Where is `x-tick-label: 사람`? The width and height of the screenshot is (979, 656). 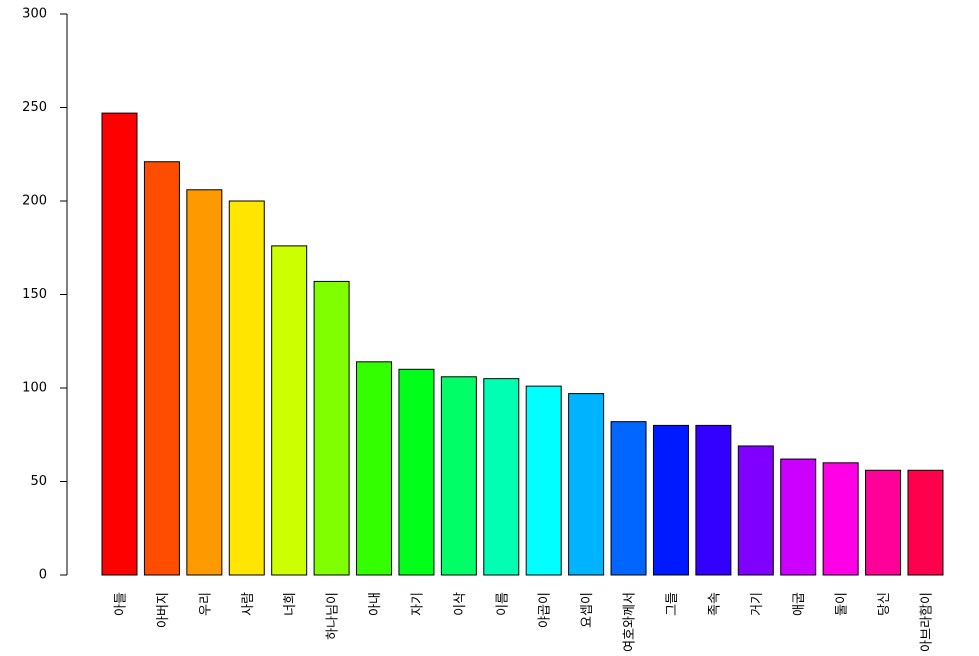 x-tick-label: 사람 is located at coordinates (248, 604).